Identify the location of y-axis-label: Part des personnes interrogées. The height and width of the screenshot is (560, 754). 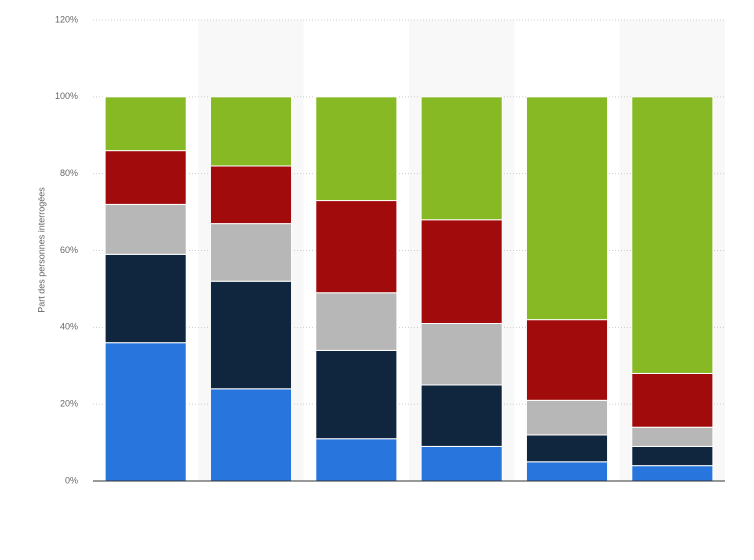
(41, 250).